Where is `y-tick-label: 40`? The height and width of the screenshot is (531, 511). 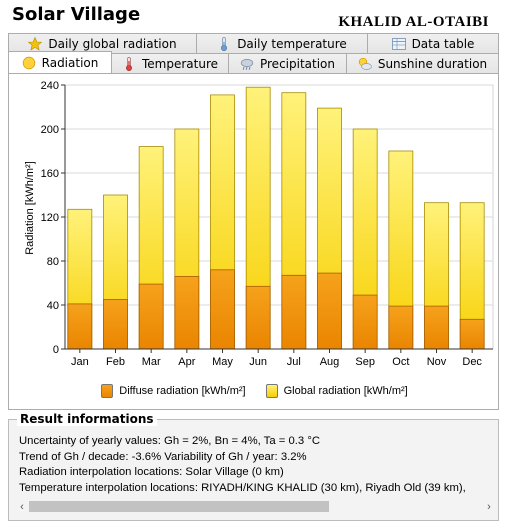 y-tick-label: 40 is located at coordinates (53, 306).